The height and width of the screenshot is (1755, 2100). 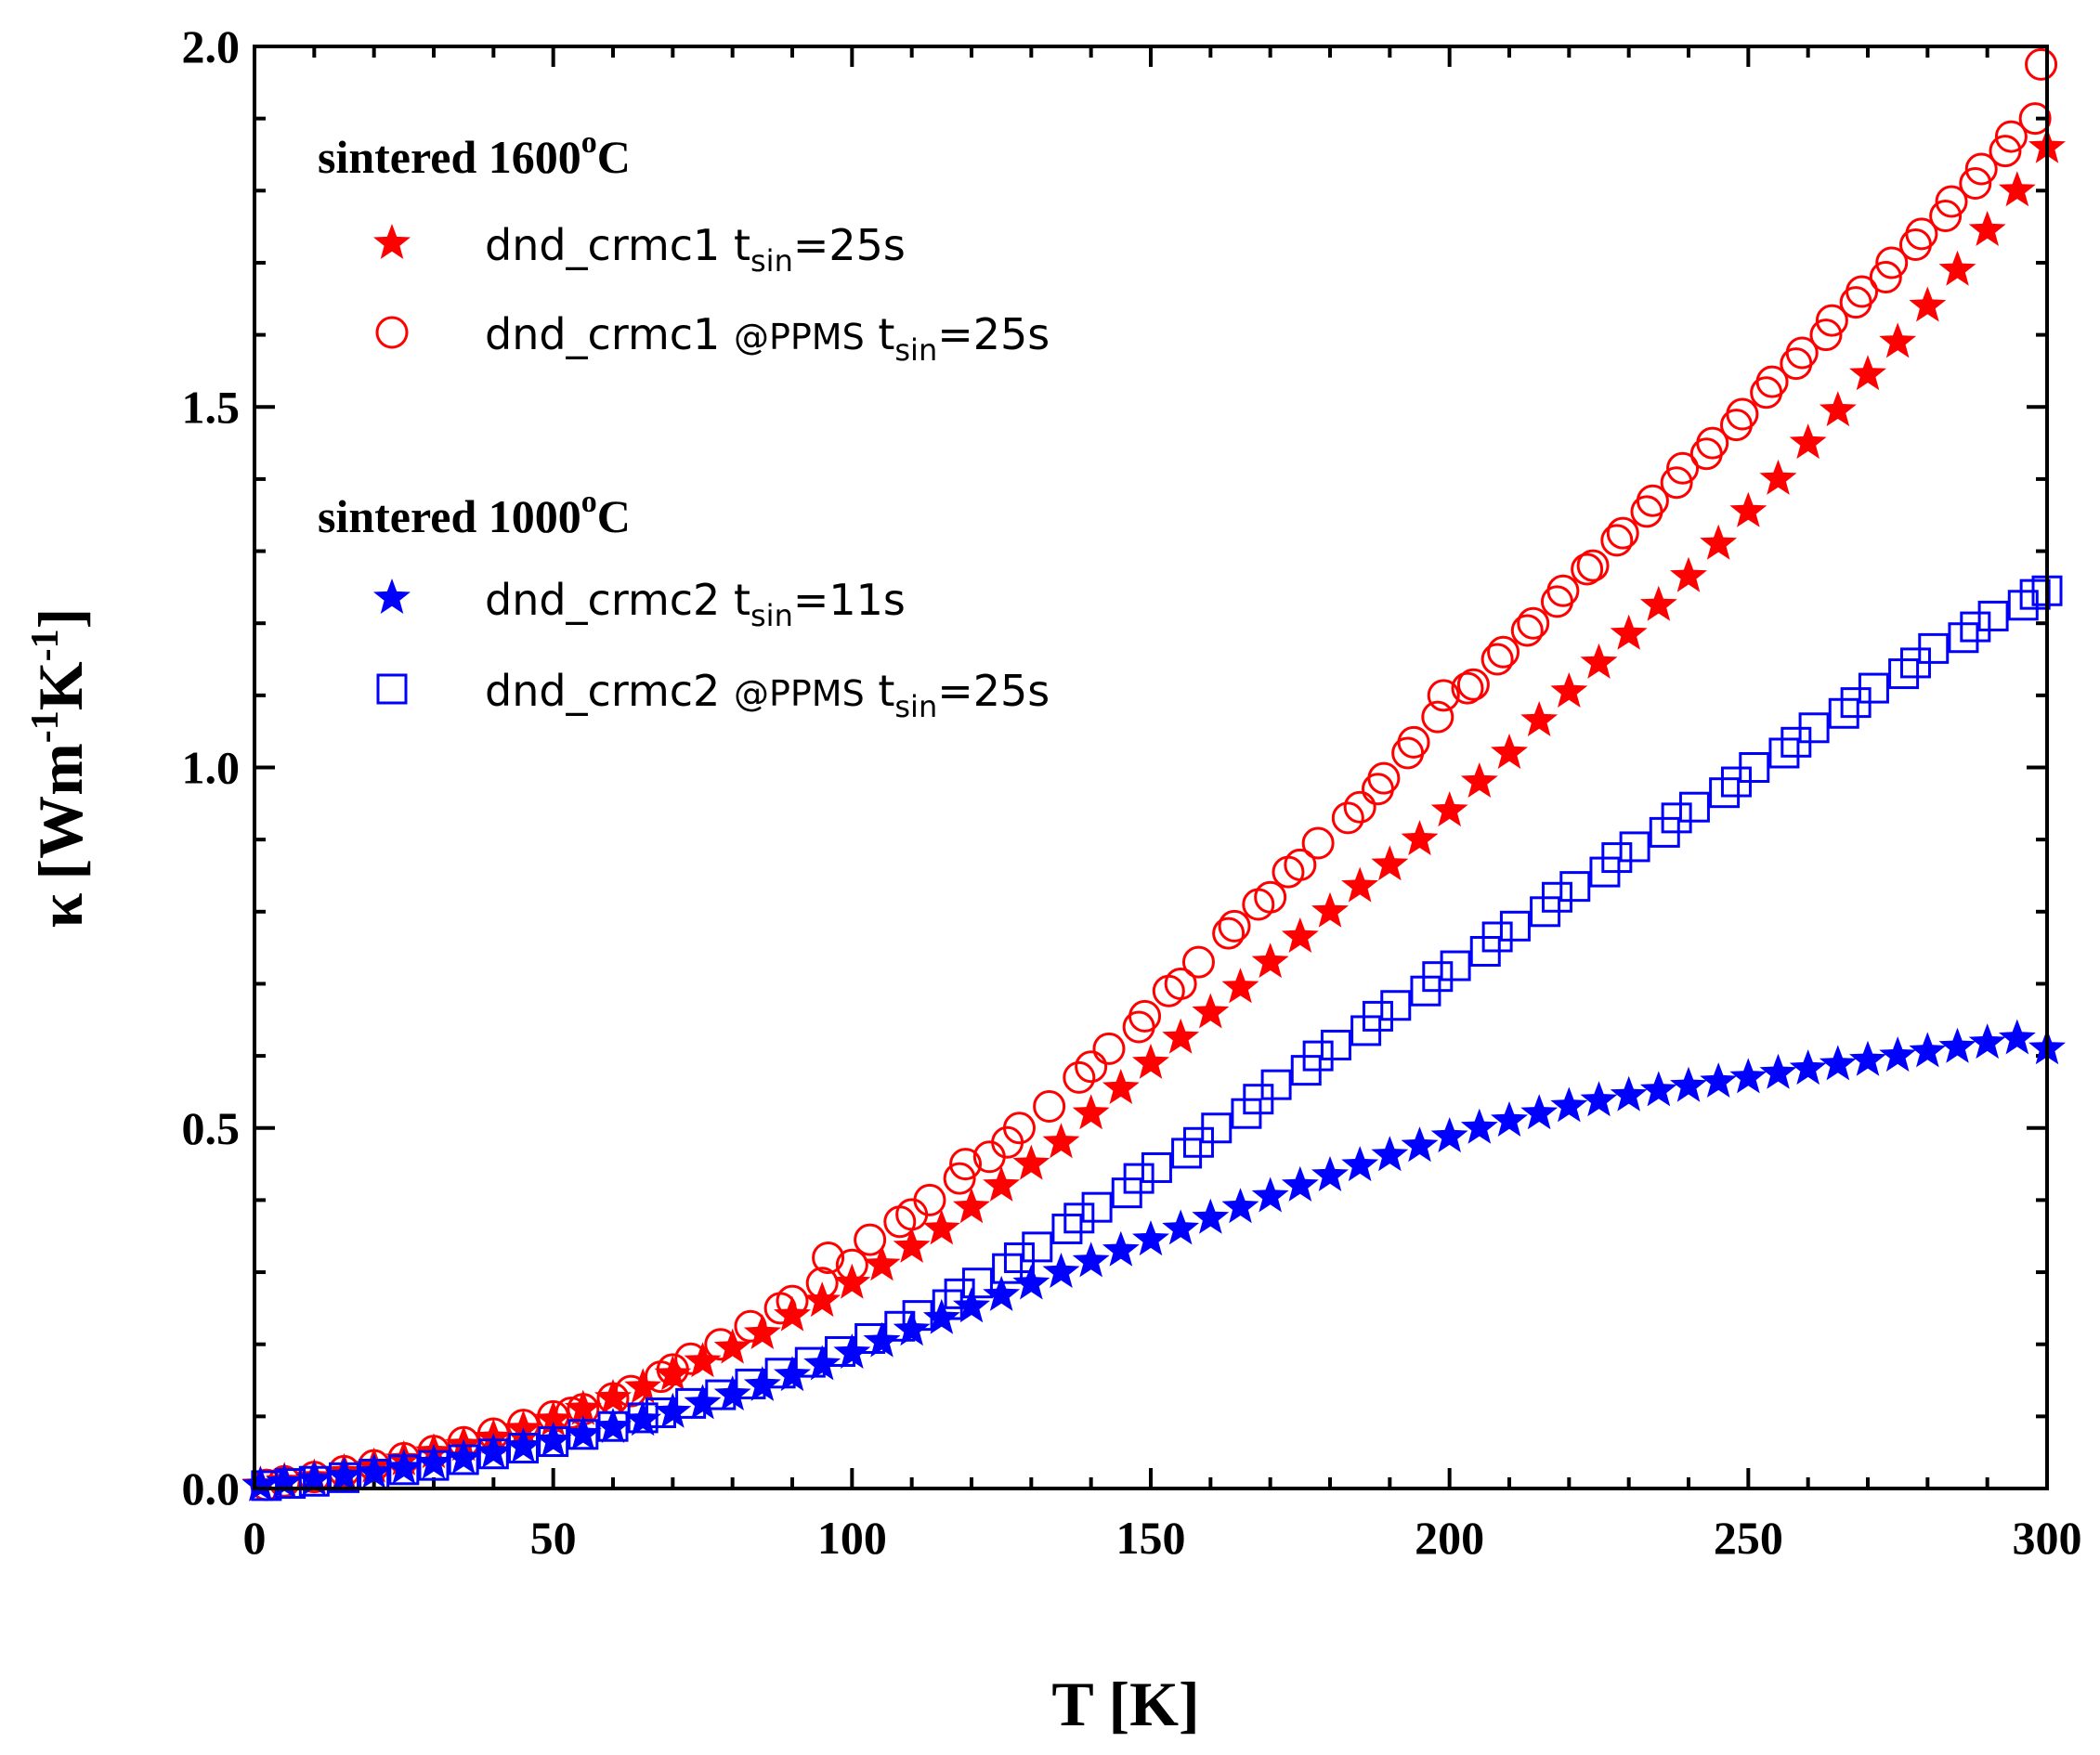 I want to click on y-tick-label: 2.0, so click(x=211, y=46).